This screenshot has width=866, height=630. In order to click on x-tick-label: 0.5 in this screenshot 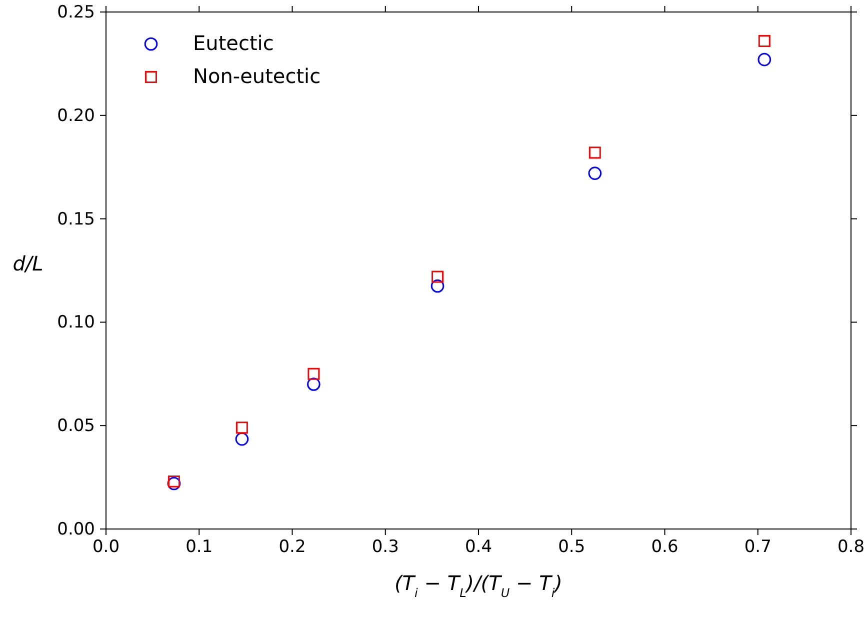, I will do `click(572, 547)`.